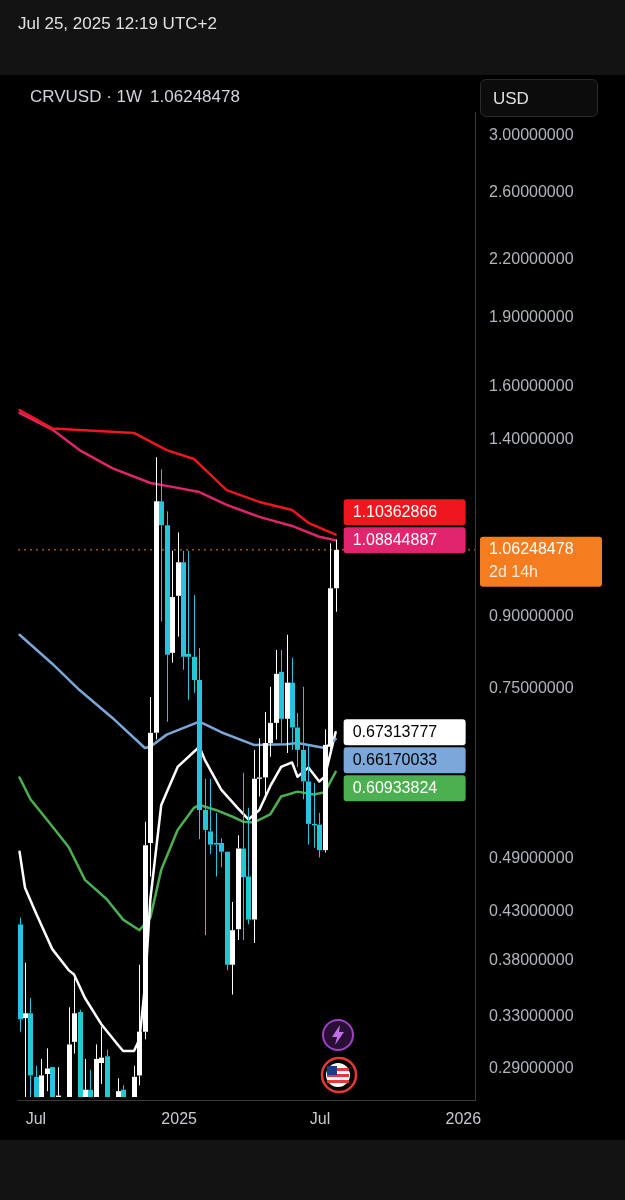  Describe the element at coordinates (513, 572) in the screenshot. I see `text: 2d 14h` at that location.